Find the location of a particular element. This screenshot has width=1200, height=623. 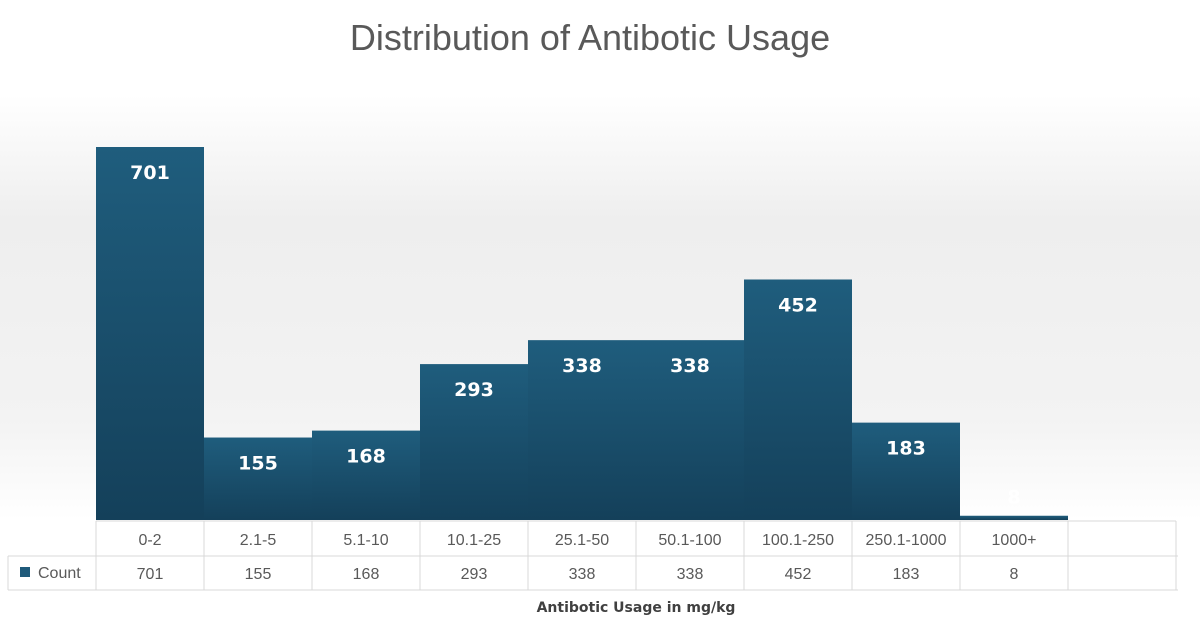

bar-value-label: 8 is located at coordinates (1013, 498).